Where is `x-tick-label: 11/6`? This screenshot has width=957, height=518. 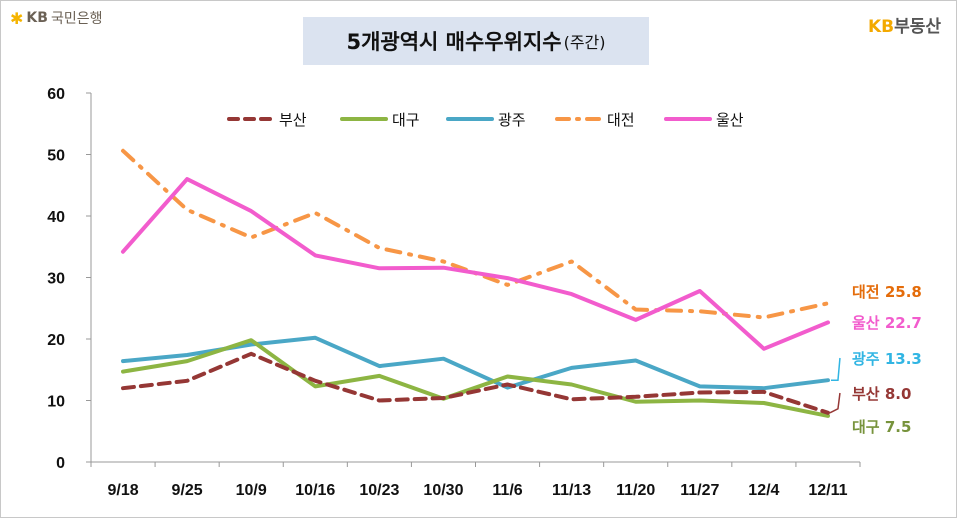 x-tick-label: 11/6 is located at coordinates (507, 490).